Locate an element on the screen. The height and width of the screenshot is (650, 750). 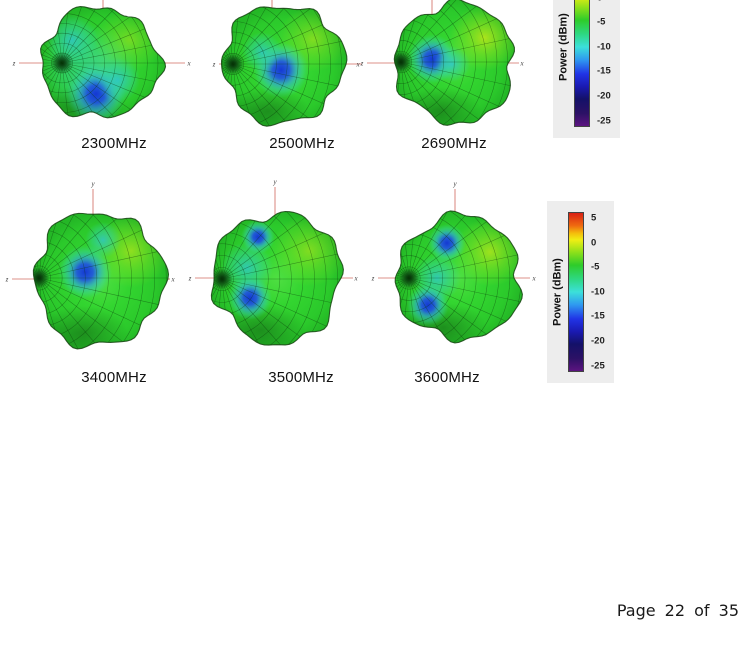
colorbar-ticks: 50-5-10-15-20-25 is located at coordinates (586, 69).